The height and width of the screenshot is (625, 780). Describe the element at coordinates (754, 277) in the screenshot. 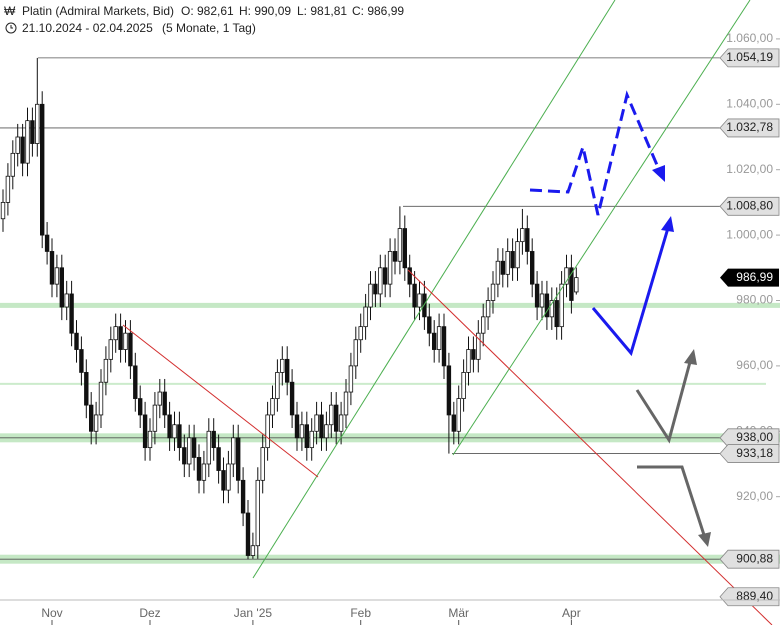

I see `last-price-label: 986,99` at that location.